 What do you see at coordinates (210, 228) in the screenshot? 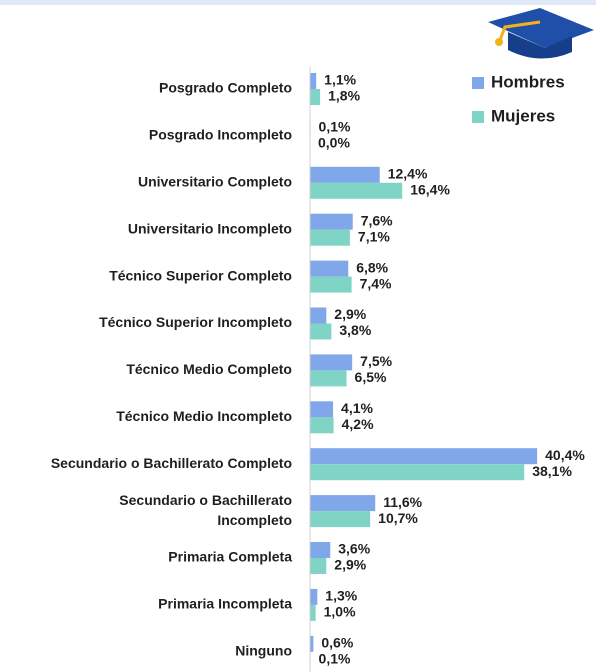
I see `category-label: Universitario Incompleto` at bounding box center [210, 228].